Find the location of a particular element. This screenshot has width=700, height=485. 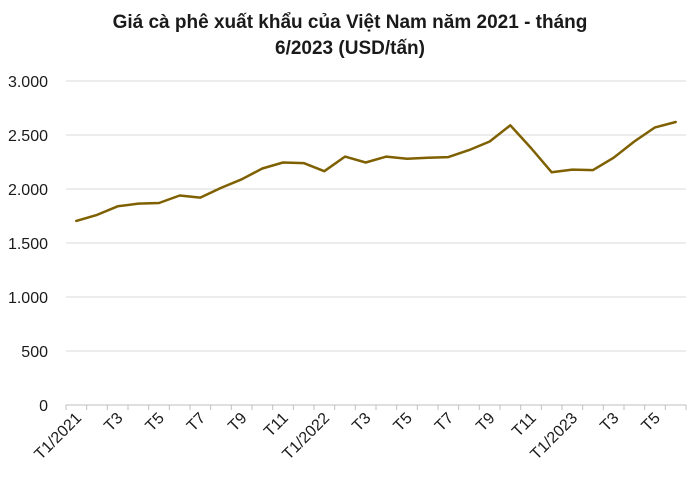

y-tick-label: 2.000 is located at coordinates (28, 190).